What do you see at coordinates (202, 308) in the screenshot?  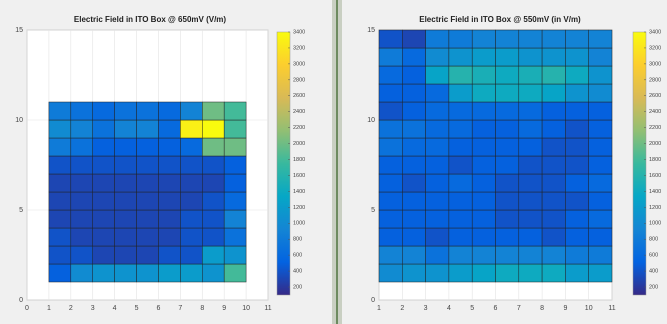 I see `x-tick-label: 8` at bounding box center [202, 308].